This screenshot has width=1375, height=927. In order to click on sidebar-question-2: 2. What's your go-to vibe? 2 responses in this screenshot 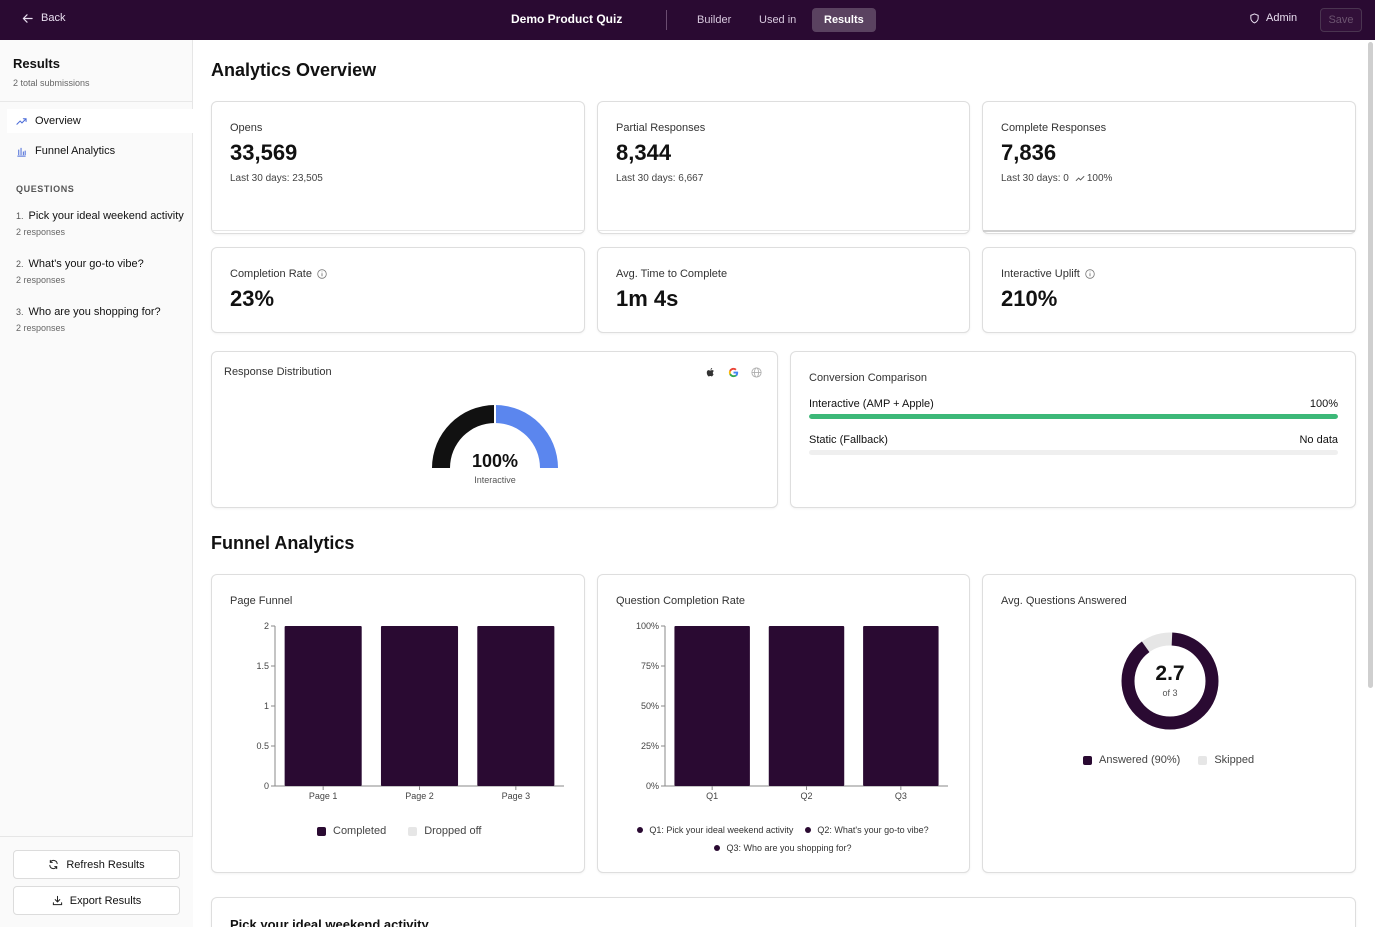, I will do `click(104, 271)`.